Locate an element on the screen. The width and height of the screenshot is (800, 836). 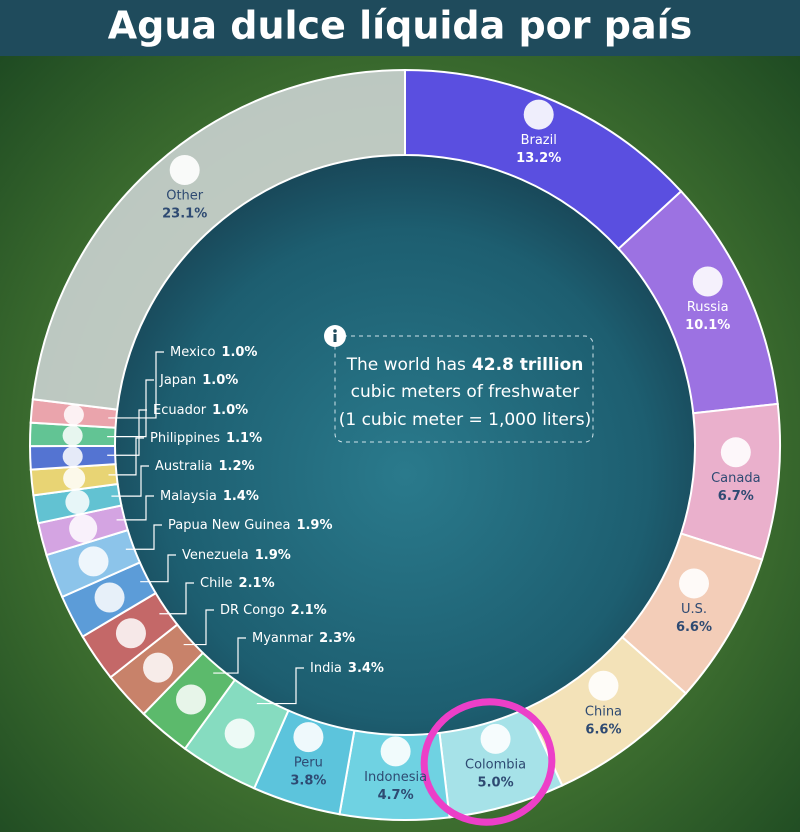
category-label: Philippines 1.1% is located at coordinates (206, 438).